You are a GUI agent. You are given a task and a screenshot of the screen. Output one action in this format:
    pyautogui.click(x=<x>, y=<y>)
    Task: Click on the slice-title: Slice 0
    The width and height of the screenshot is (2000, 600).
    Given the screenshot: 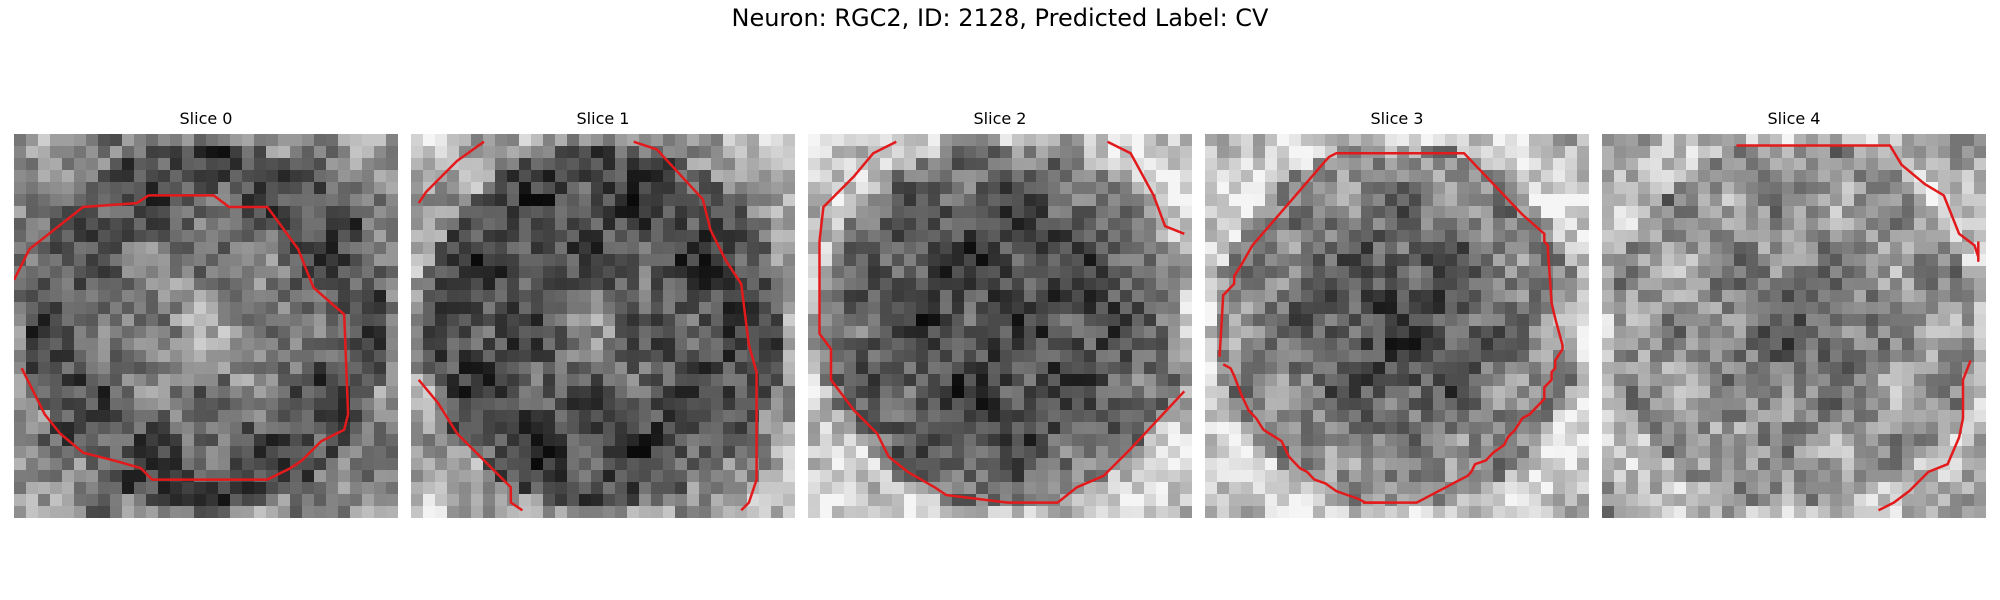 What is the action you would take?
    pyautogui.click(x=206, y=118)
    